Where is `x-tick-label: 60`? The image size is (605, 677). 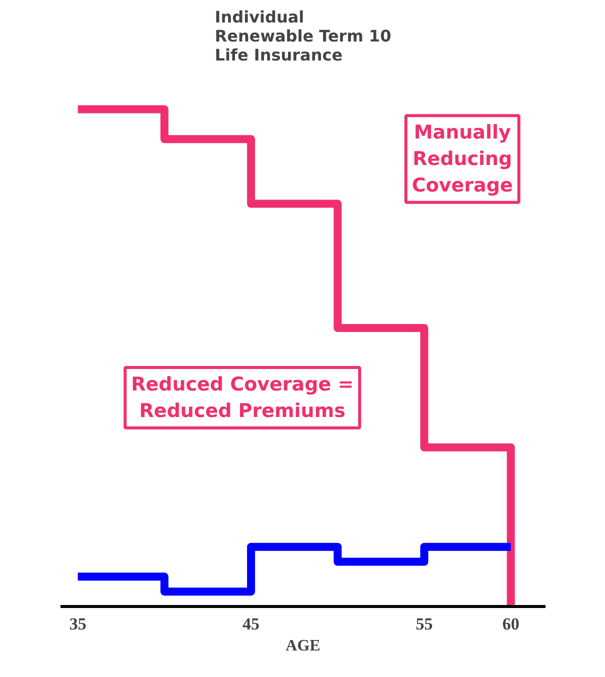 x-tick-label: 60 is located at coordinates (511, 624).